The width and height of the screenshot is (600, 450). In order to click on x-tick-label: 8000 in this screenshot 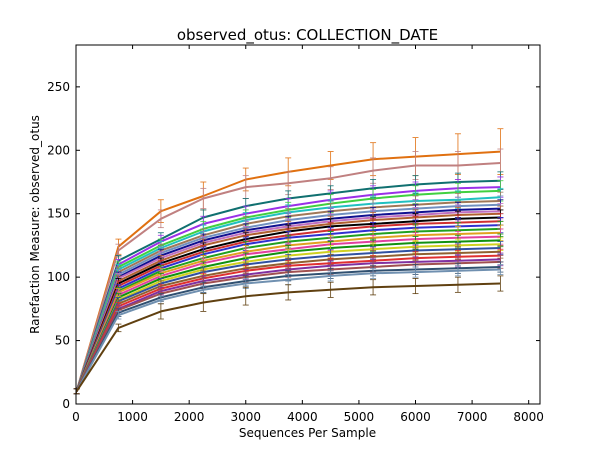, I will do `click(528, 417)`.